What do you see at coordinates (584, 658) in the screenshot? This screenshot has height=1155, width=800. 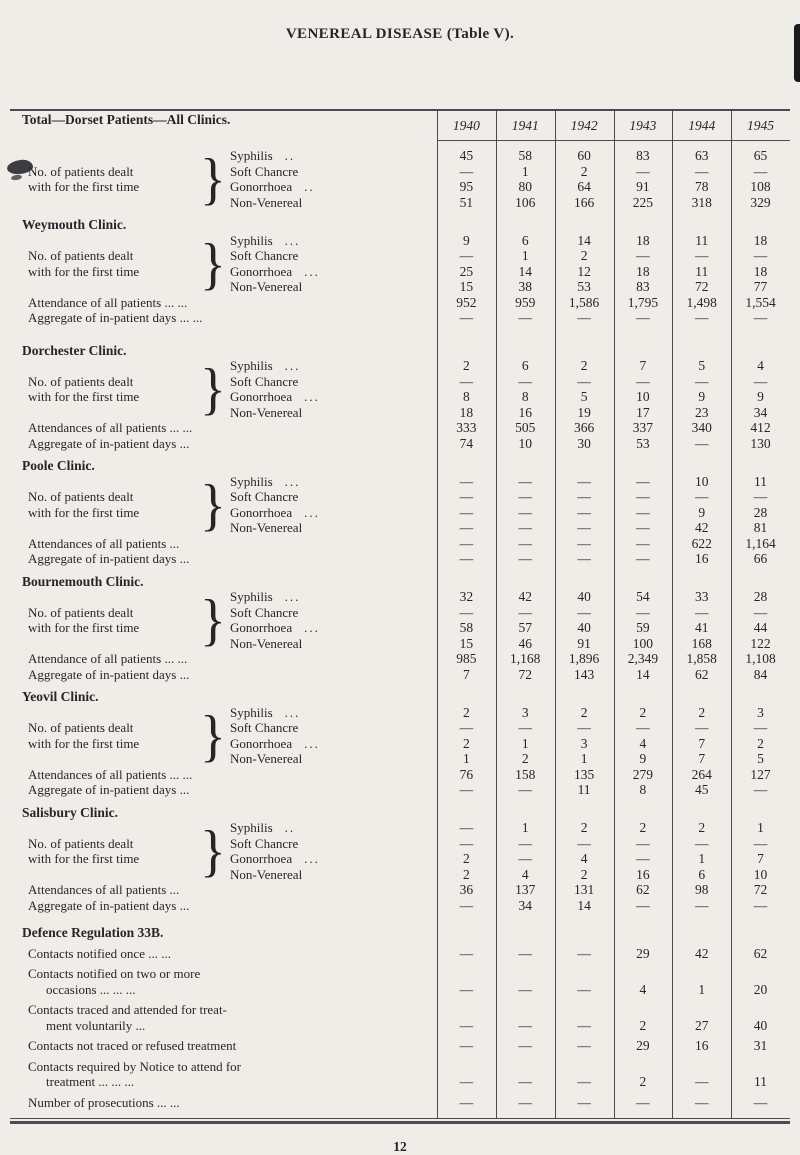 I see `value: 1,896` at bounding box center [584, 658].